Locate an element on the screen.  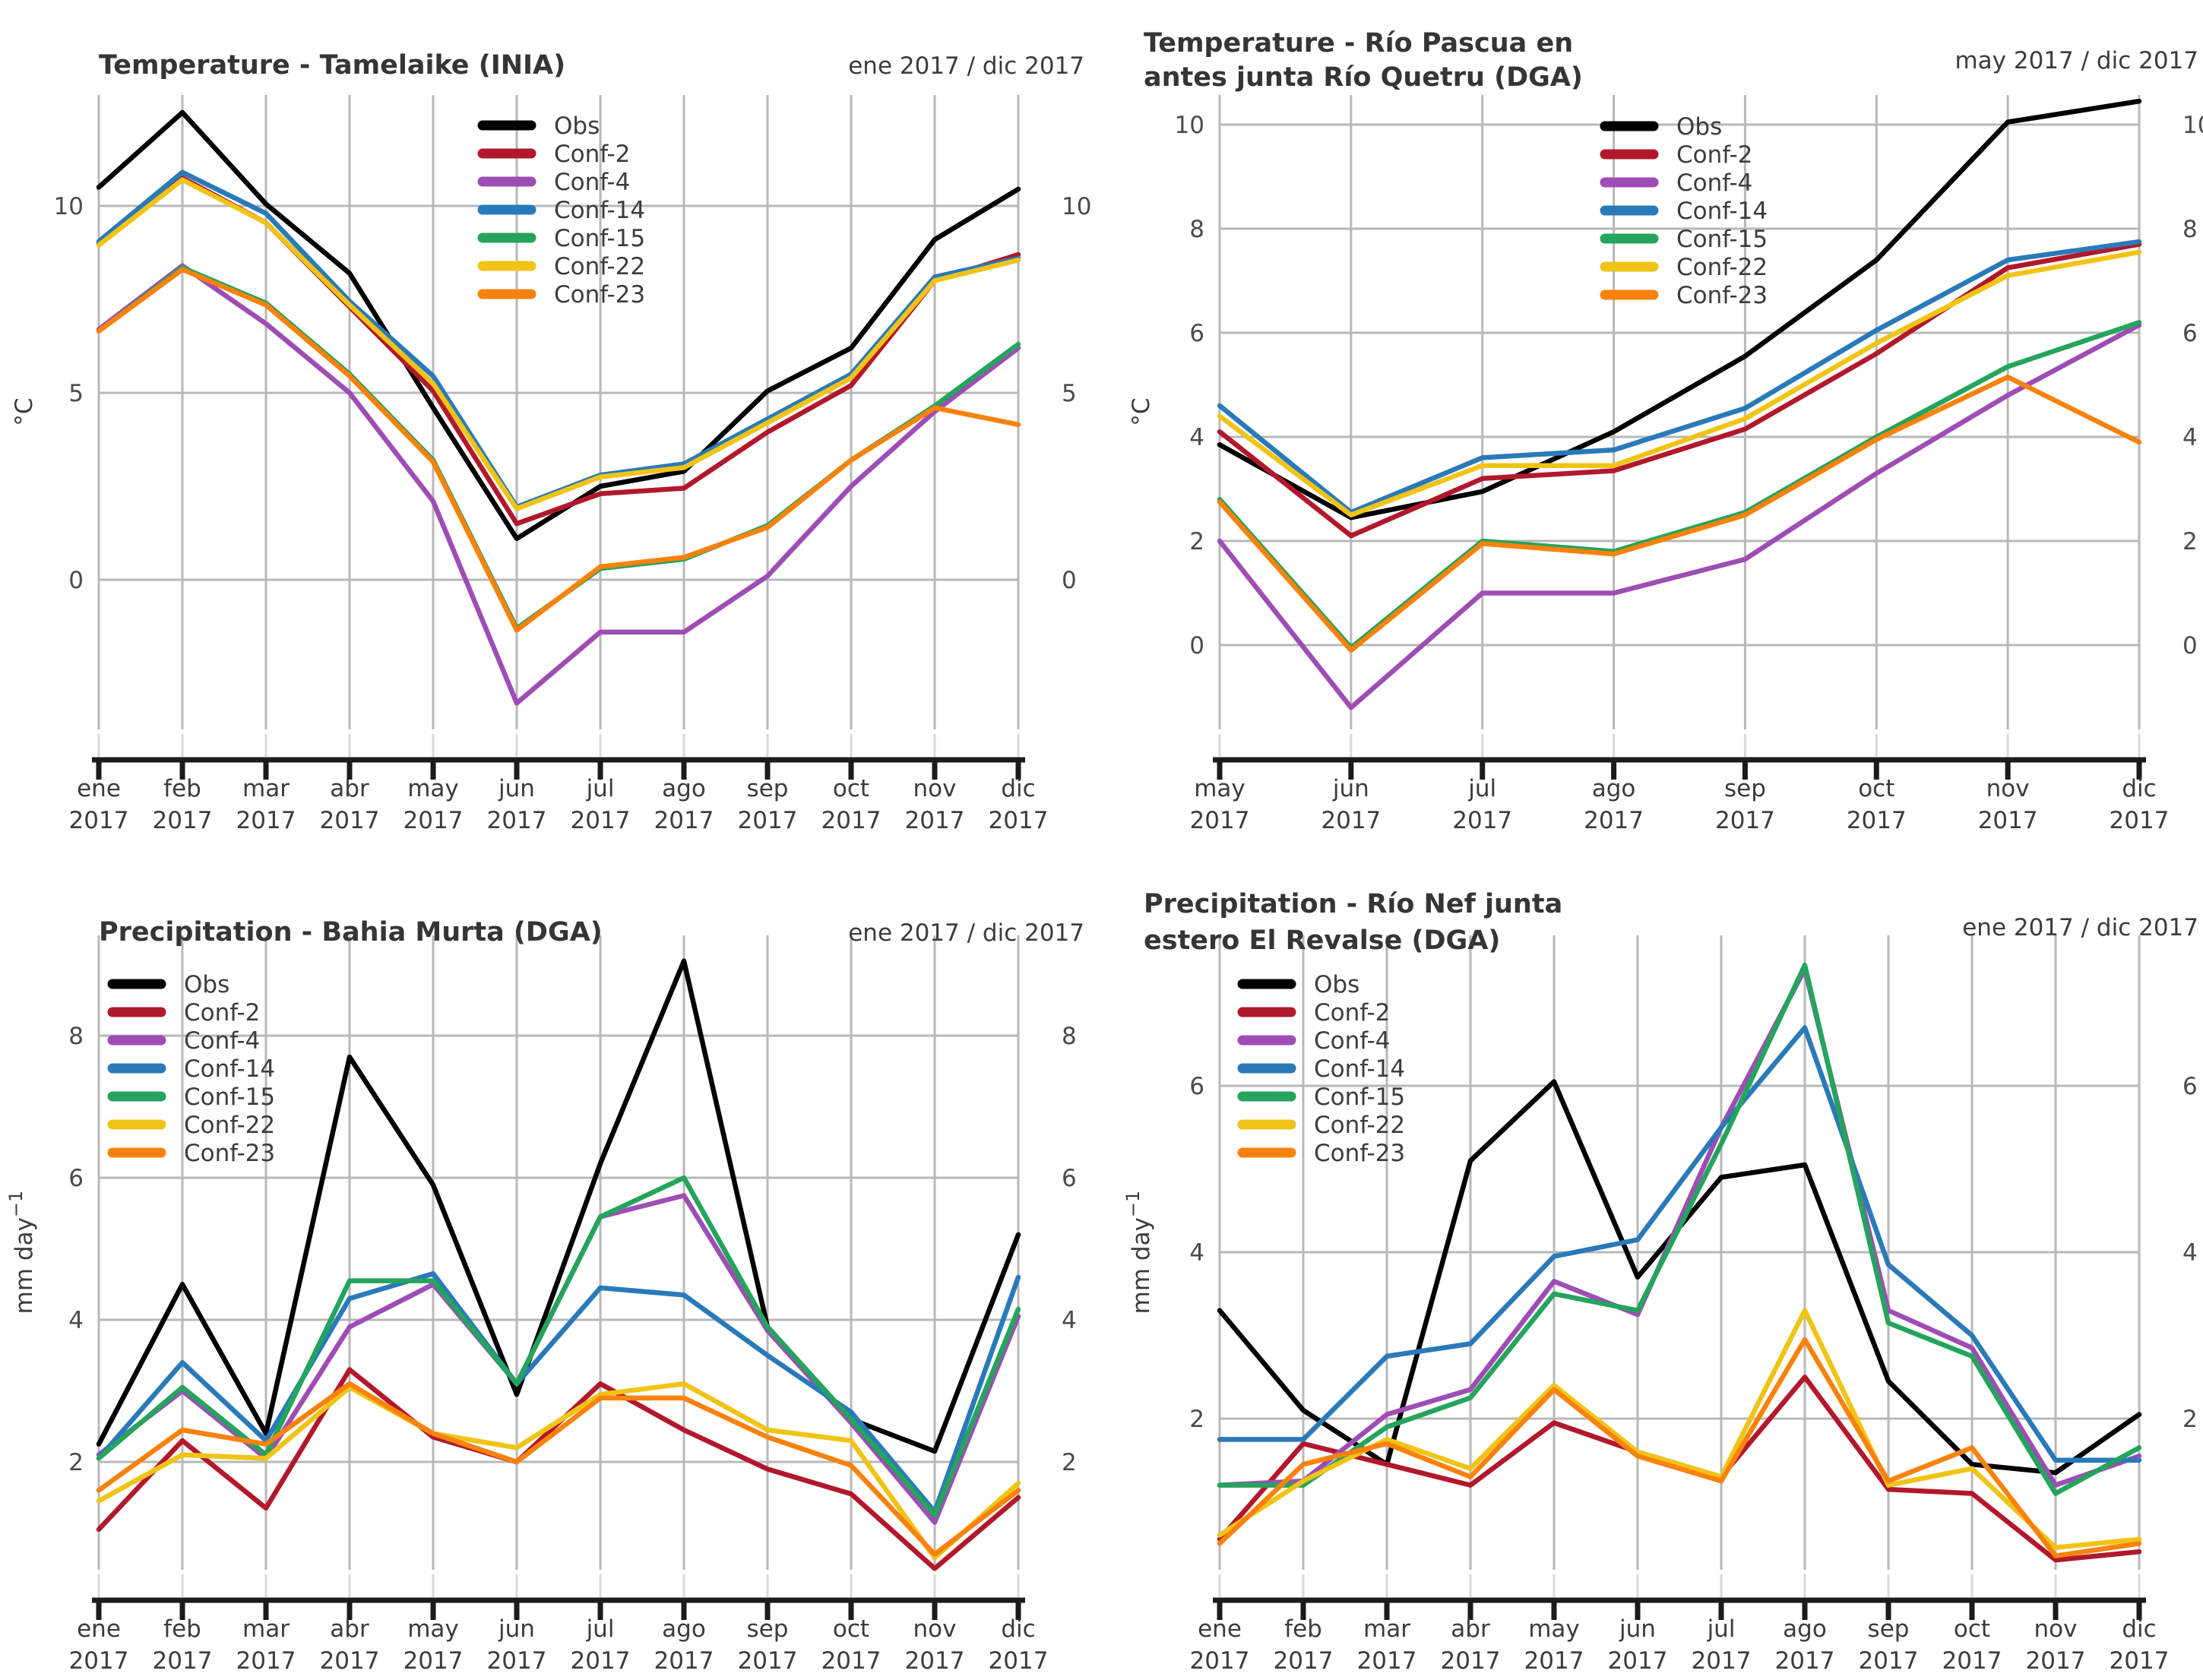
chart-range-label: may 2017 / dic 2017 is located at coordinates (2076, 60).